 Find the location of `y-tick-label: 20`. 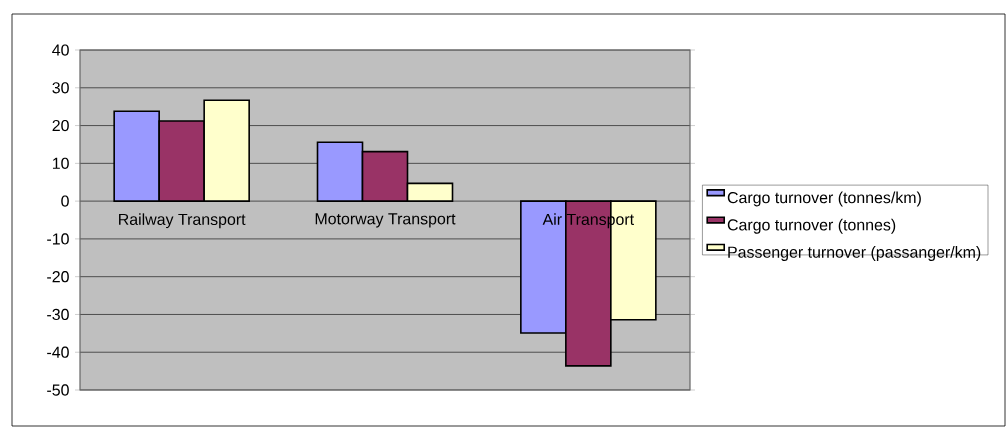

y-tick-label: 20 is located at coordinates (60, 125).